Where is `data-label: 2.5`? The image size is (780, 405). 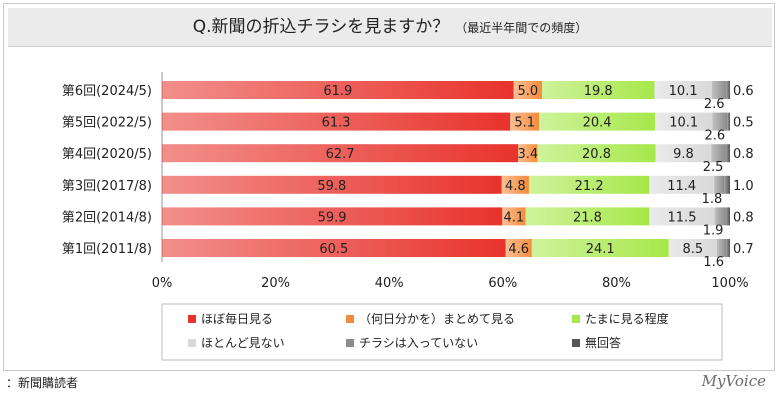 data-label: 2.5 is located at coordinates (713, 167).